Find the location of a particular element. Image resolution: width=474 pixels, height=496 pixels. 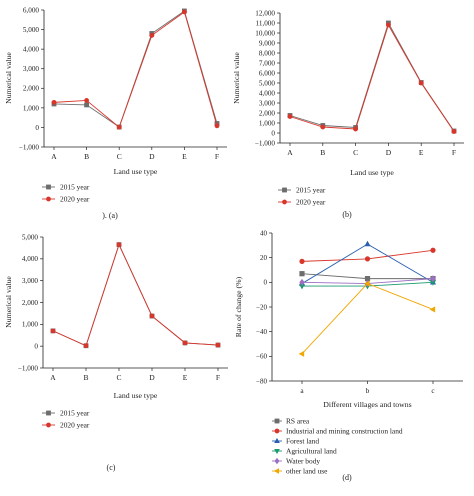

x-tick-label: b is located at coordinates (368, 390).